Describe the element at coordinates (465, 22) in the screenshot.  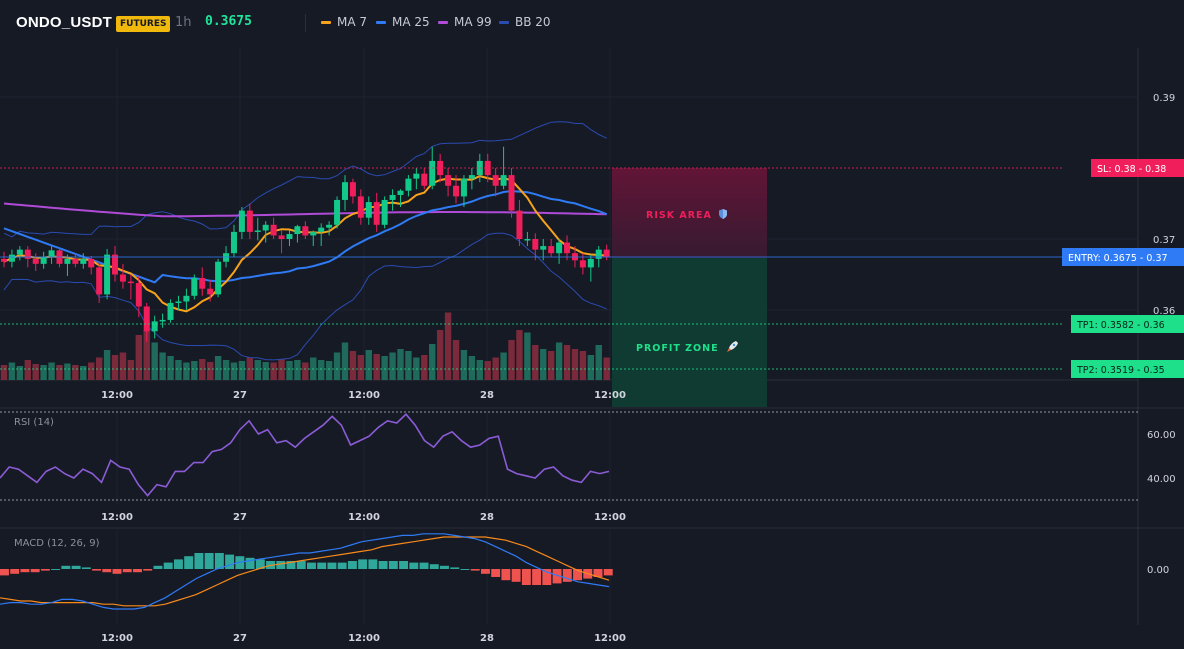
I see `legend-ma99: MA 99` at that location.